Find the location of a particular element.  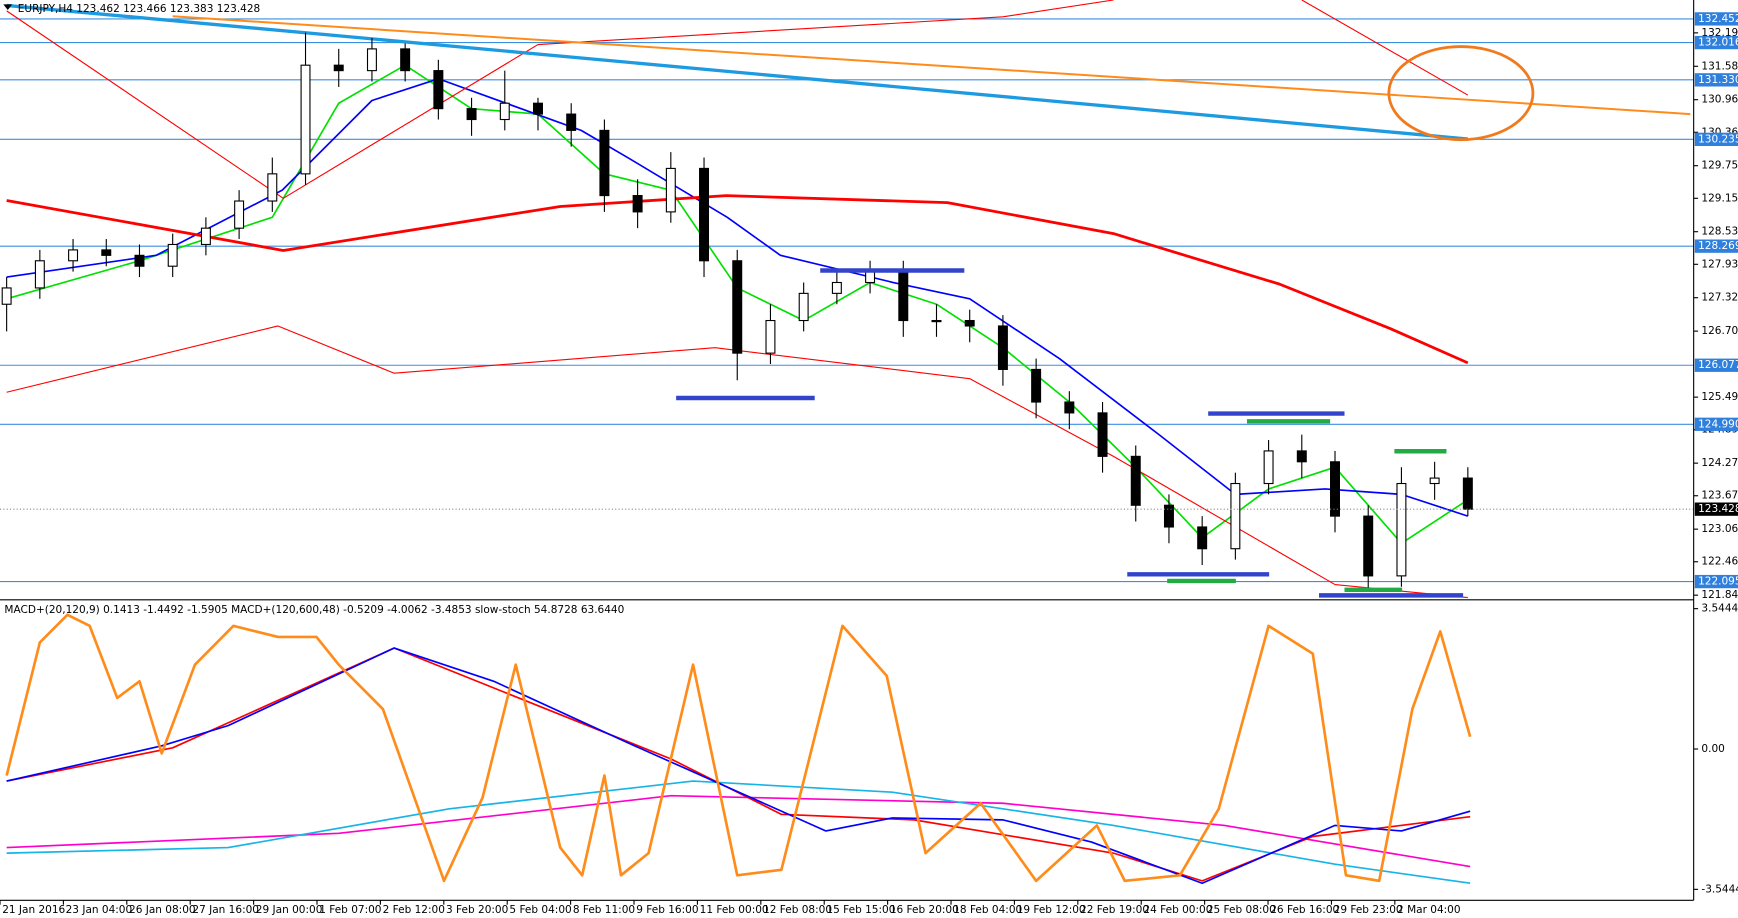

x-tick-label: 29 Feb 23:00 is located at coordinates (1368, 910).